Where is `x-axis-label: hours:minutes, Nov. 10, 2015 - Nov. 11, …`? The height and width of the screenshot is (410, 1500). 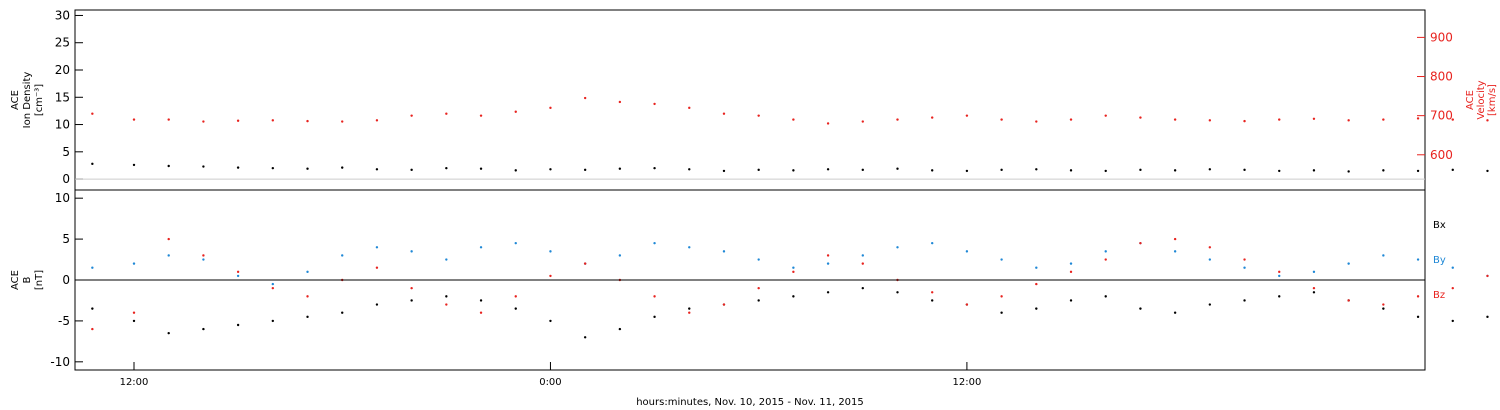 x-axis-label: hours:minutes, Nov. 10, 2015 - Nov. 11, … is located at coordinates (750, 402).